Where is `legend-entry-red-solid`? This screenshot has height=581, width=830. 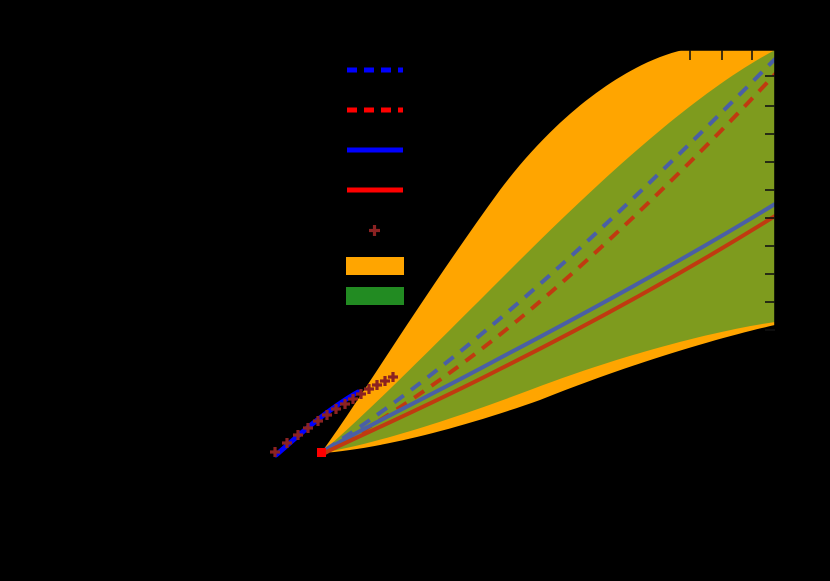
legend-entry-red-solid is located at coordinates (460, 190).